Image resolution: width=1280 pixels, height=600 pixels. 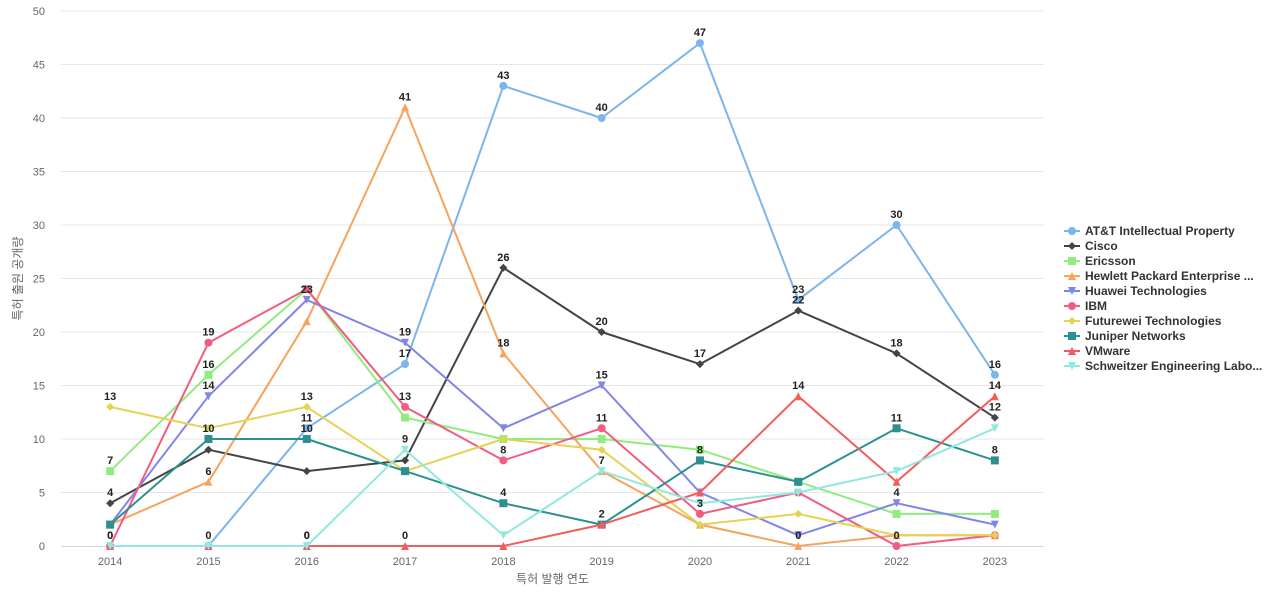 I want to click on data-label: 6, so click(x=208, y=472).